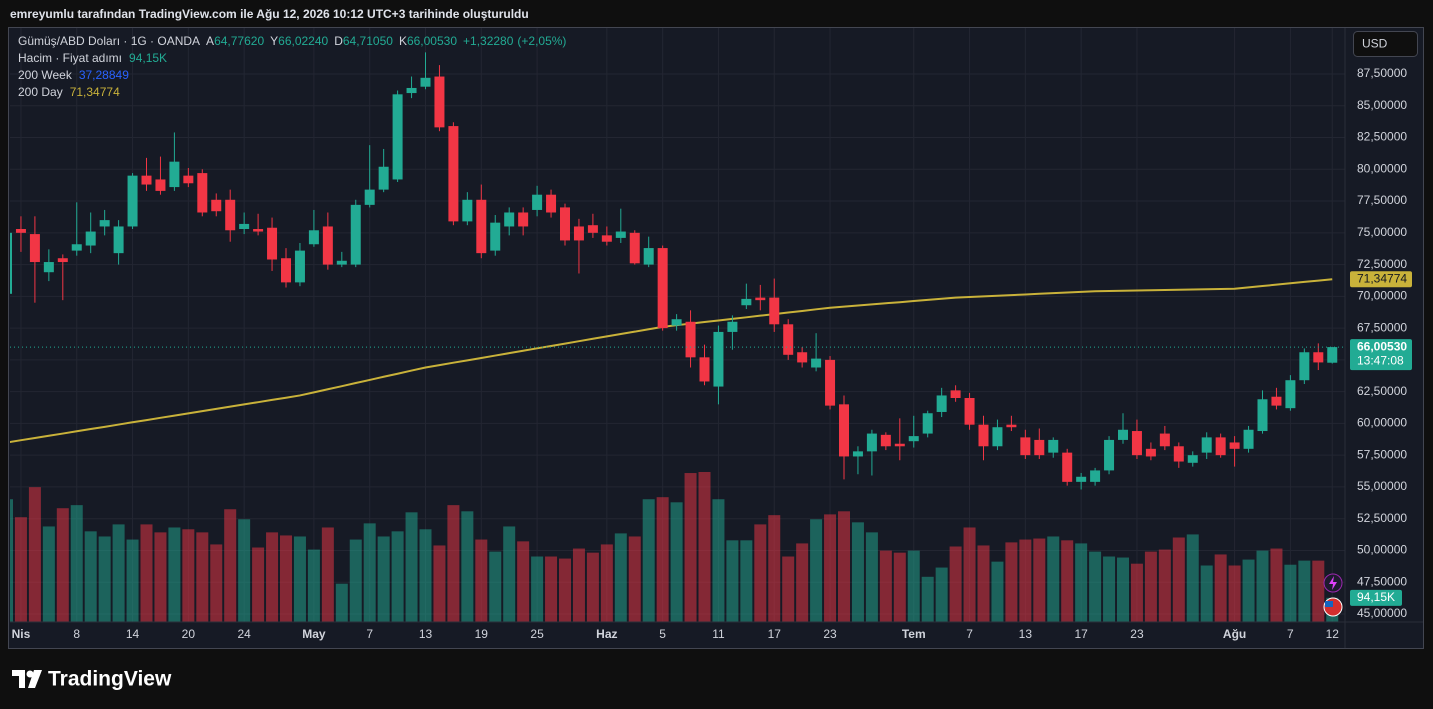 The image size is (1433, 709). Describe the element at coordinates (1381, 355) in the screenshot. I see `last-price-tag` at that location.